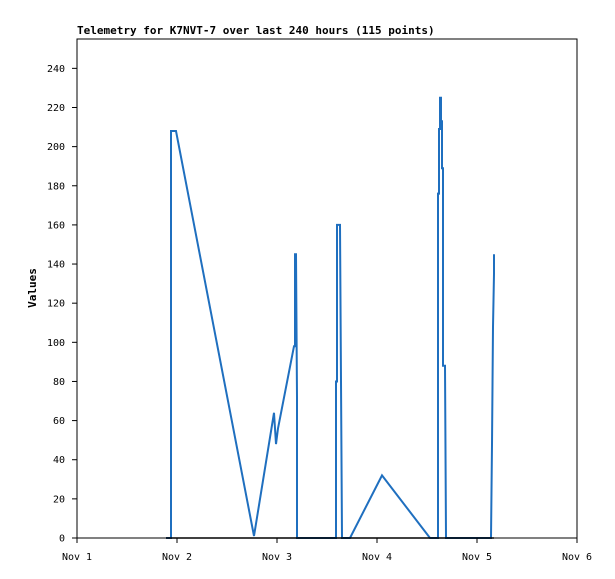 This screenshot has width=615, height=579. What do you see at coordinates (577, 557) in the screenshot?
I see `x-tick-label: Nov 6` at bounding box center [577, 557].